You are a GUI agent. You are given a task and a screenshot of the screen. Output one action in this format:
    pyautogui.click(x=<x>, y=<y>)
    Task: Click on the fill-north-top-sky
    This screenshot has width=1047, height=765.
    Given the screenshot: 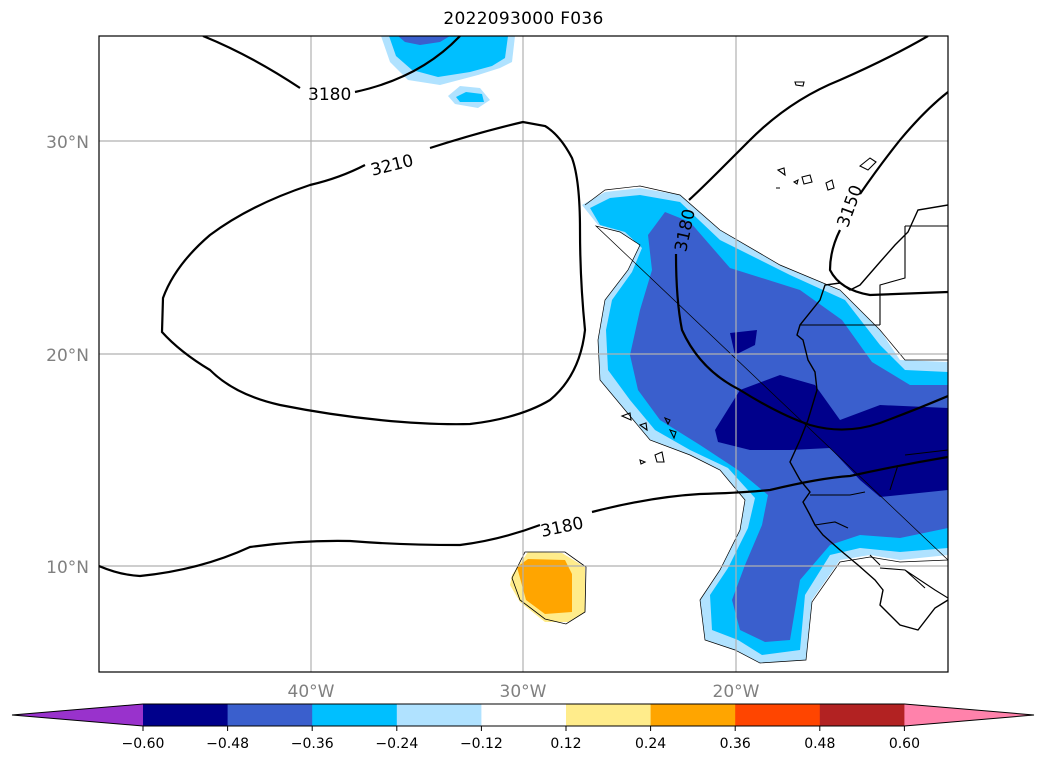 What is the action you would take?
    pyautogui.click(x=448, y=56)
    